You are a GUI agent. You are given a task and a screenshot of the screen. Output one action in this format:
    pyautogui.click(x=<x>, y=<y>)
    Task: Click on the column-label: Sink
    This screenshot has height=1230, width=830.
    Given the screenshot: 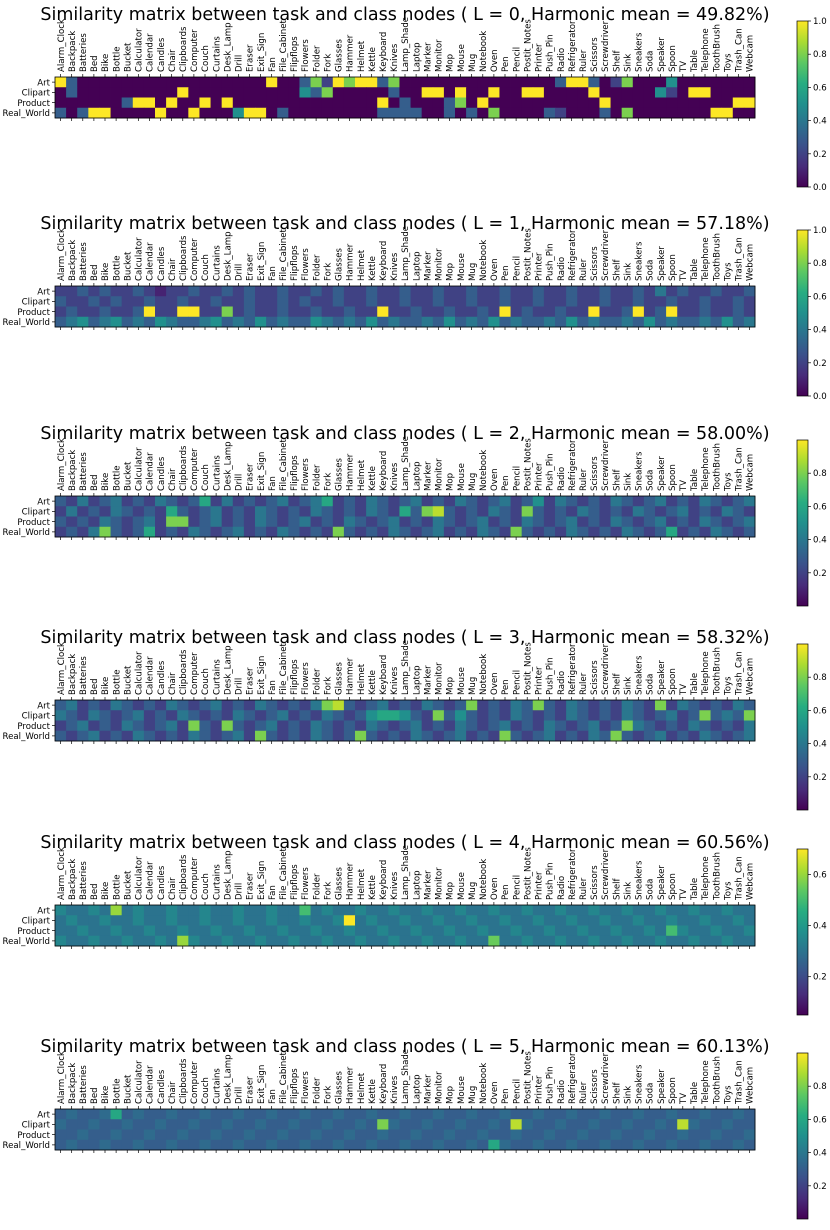 What is the action you would take?
    pyautogui.click(x=628, y=686)
    